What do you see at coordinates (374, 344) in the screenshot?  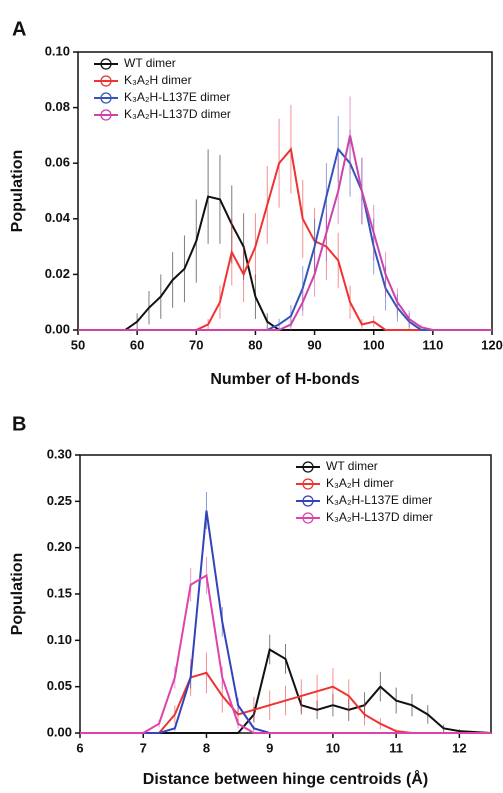 I see `x-tick-label: 100` at bounding box center [374, 344].